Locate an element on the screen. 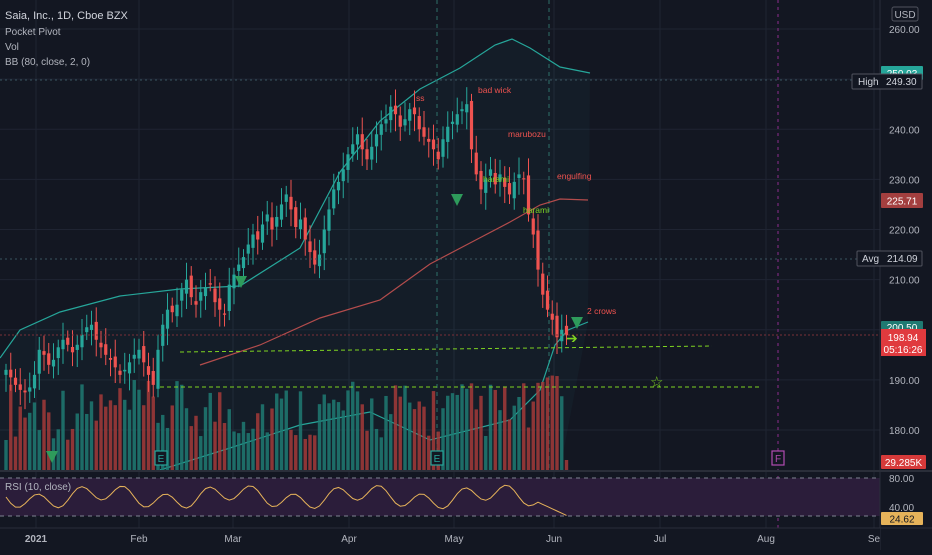  time-axis-bg is located at coordinates (440, 539).